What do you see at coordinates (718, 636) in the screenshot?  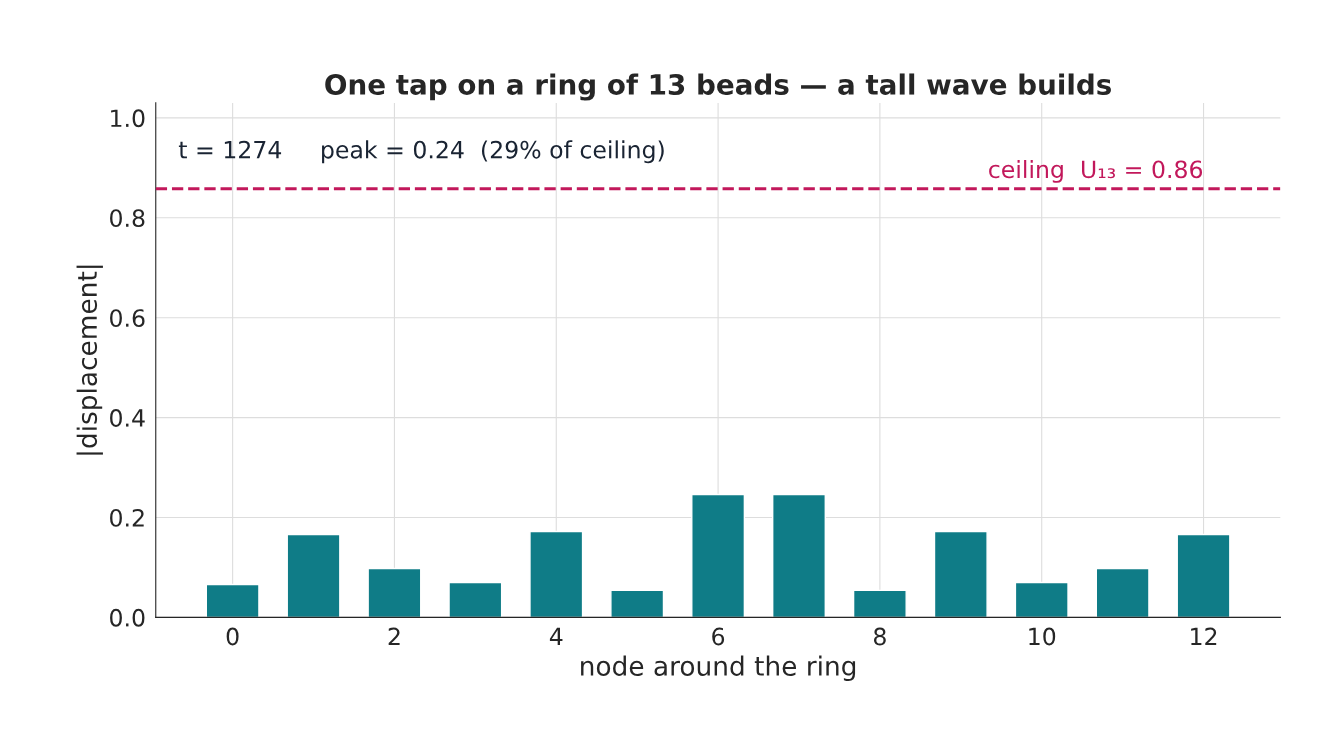 I see `x-tick-label: 6` at bounding box center [718, 636].